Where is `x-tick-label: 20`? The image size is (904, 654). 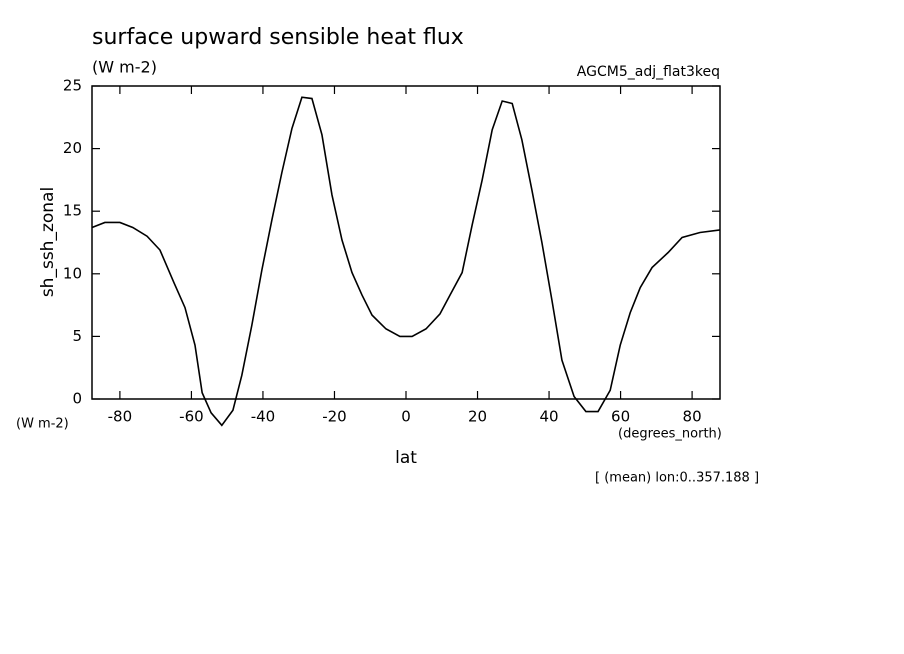 x-tick-label: 20 is located at coordinates (477, 417).